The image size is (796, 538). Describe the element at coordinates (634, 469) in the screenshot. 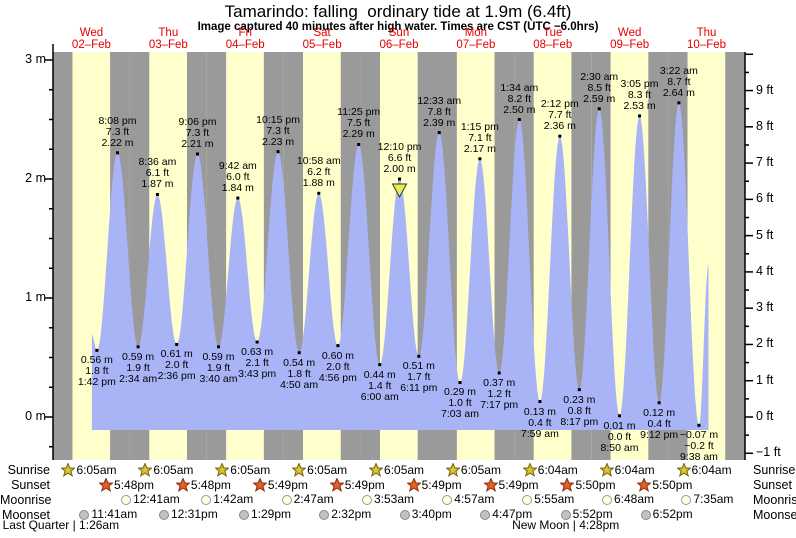

I see `sunrise-time: 6:04am` at that location.